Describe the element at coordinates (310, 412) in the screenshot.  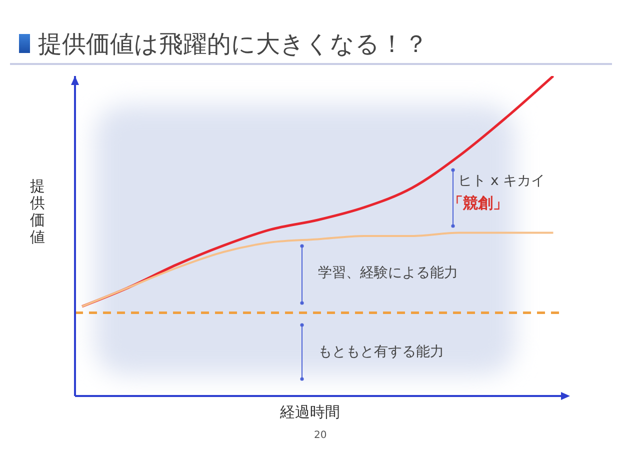
I see `x-axis-title: 経過時間` at that location.